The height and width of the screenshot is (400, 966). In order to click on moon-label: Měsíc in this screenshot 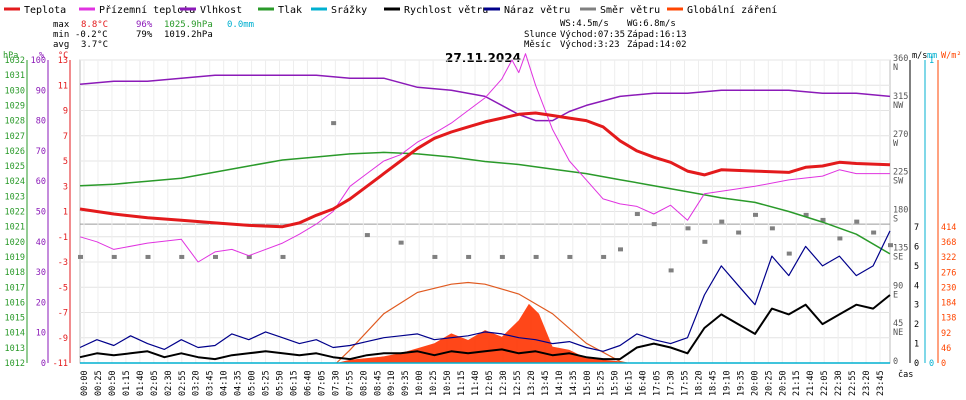, I will do `click(537, 45)`.